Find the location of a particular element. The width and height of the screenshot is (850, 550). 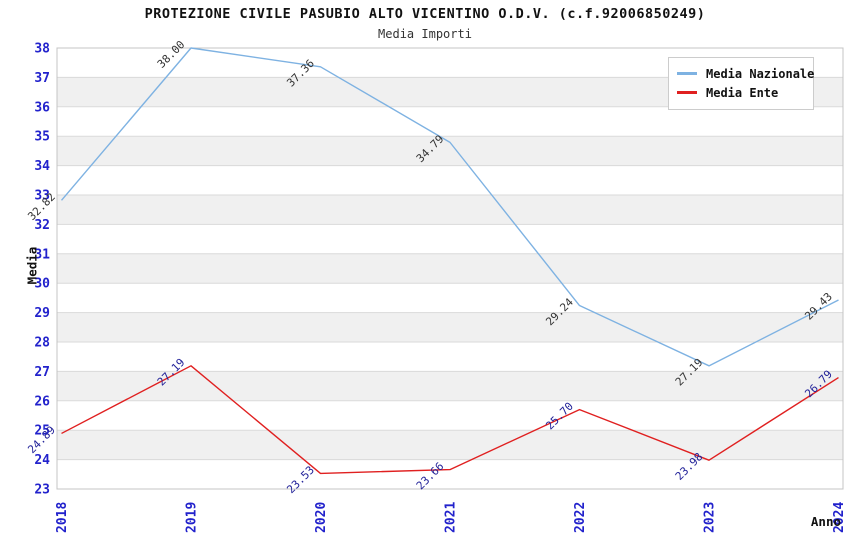

y-tick-label: 27 is located at coordinates (42, 372).